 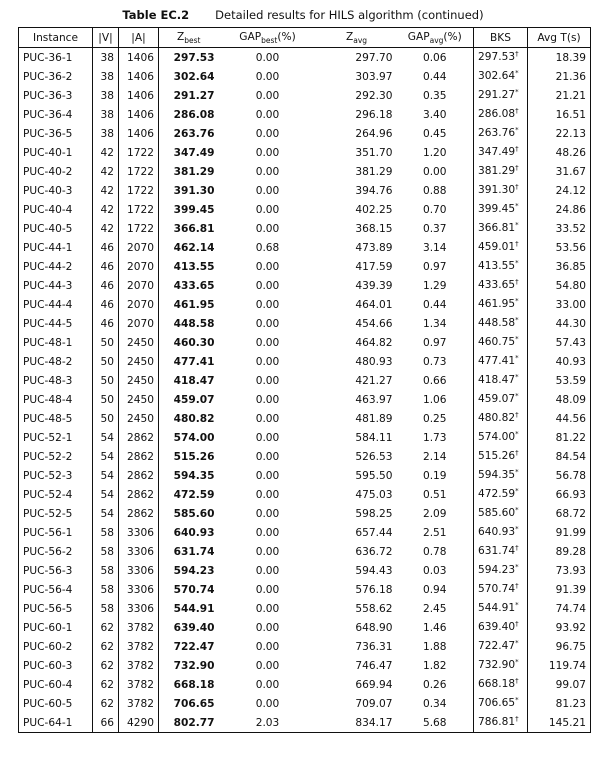 I want to click on bks-value: 263.76, so click(x=497, y=133).